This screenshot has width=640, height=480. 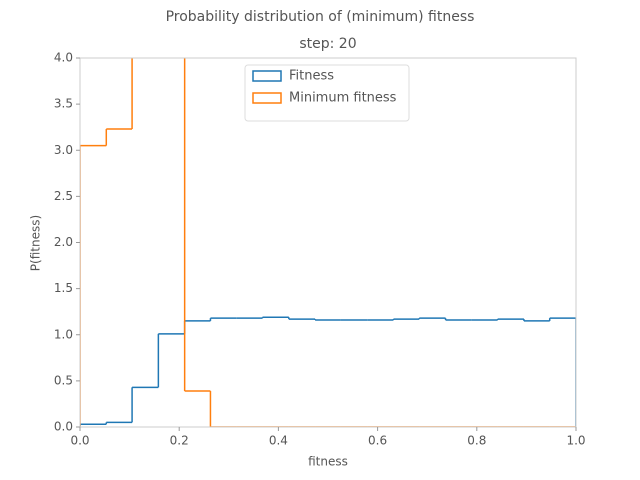 I want to click on y-tick-label: 1.0, so click(x=63, y=334).